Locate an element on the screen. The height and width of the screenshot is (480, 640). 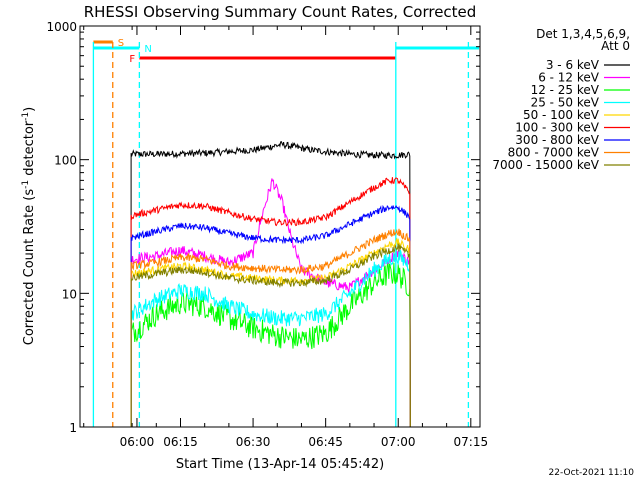
legend-header-line1: Det 1,3,4,5,6,9, is located at coordinates (583, 34).